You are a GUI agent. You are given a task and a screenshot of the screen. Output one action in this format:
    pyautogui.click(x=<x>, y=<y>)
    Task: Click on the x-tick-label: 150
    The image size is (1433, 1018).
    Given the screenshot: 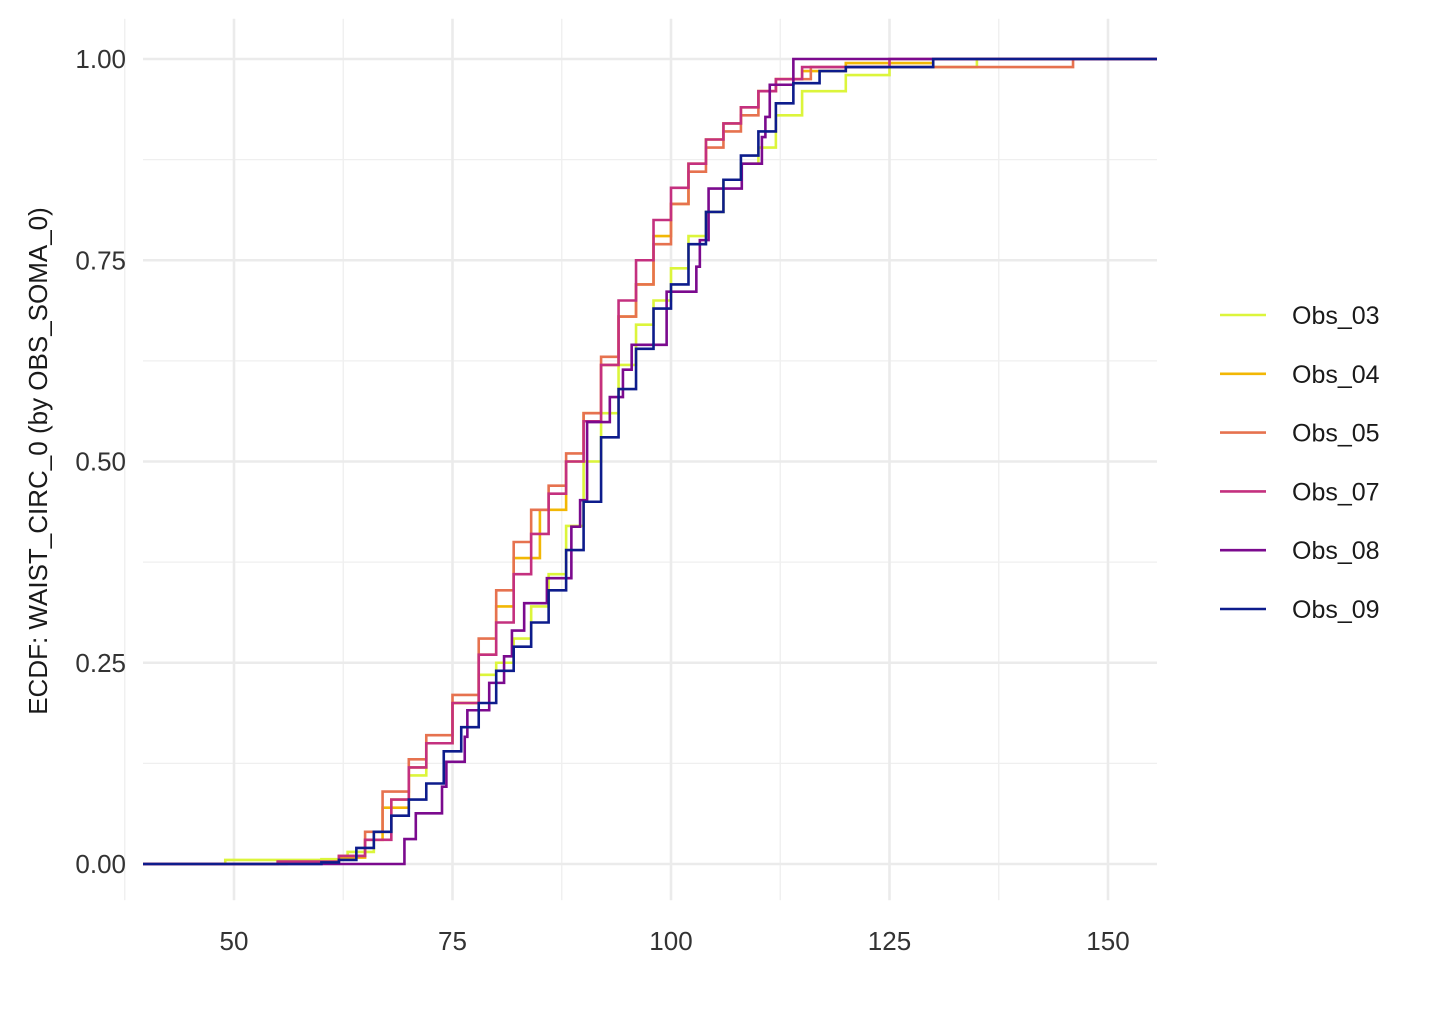 What is the action you would take?
    pyautogui.click(x=1107, y=941)
    